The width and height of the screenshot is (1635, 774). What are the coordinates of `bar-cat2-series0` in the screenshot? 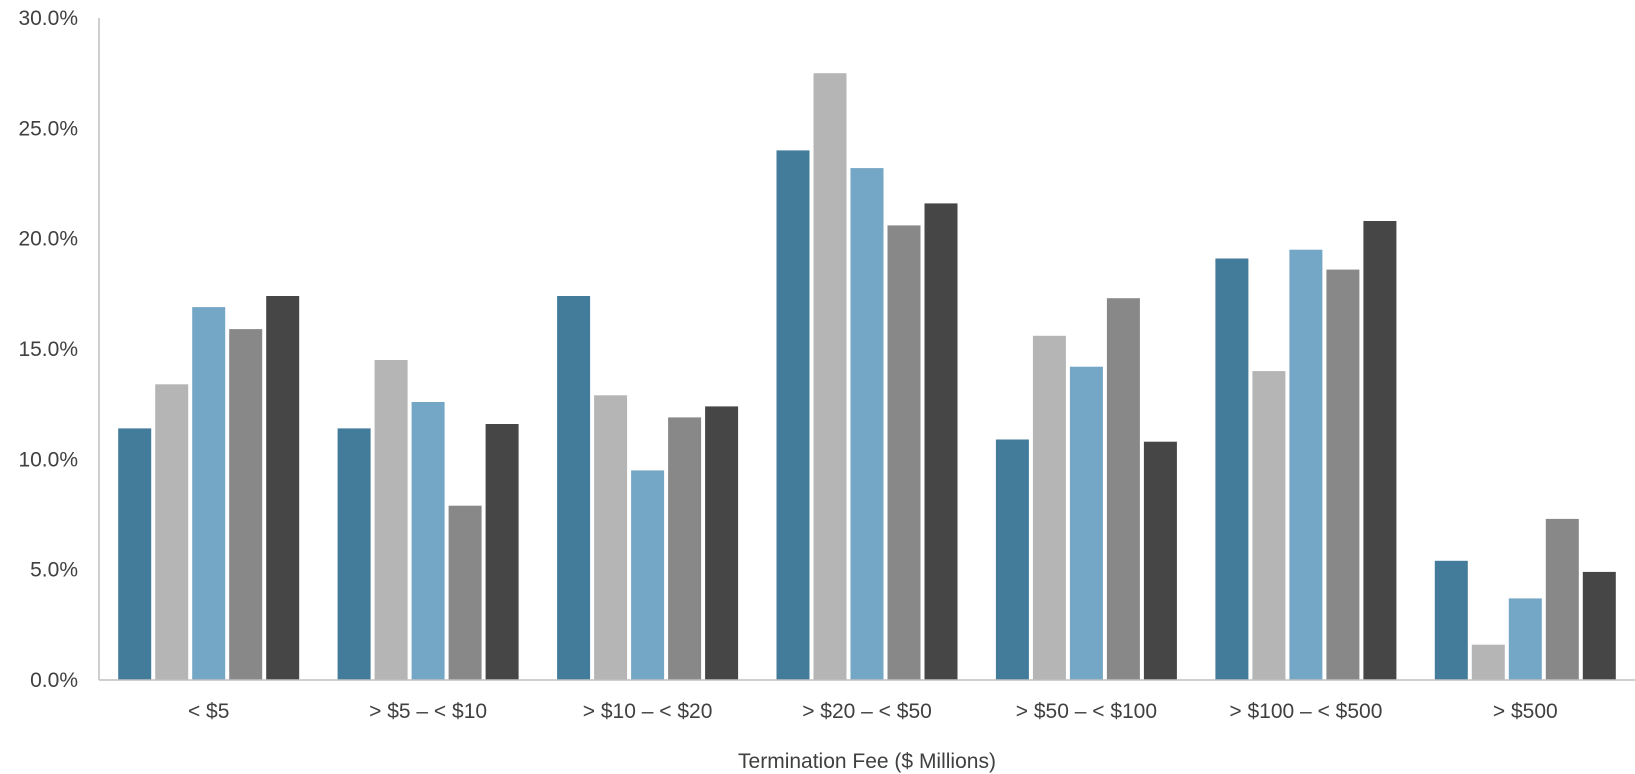 It's located at (574, 488).